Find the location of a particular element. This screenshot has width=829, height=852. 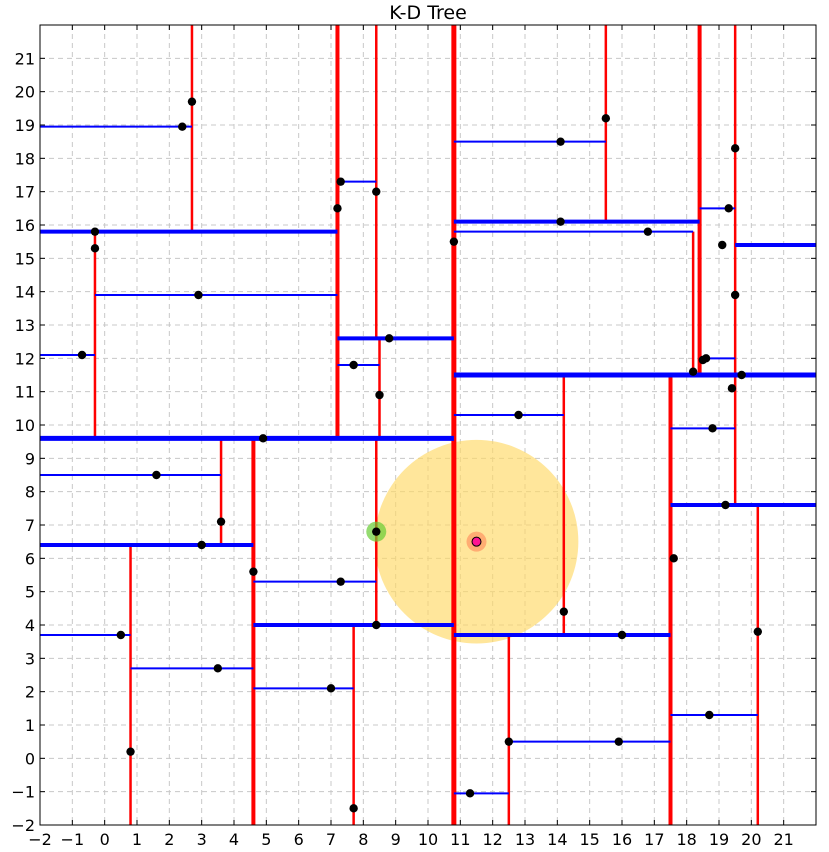

x-tick-label: 10 is located at coordinates (428, 839).